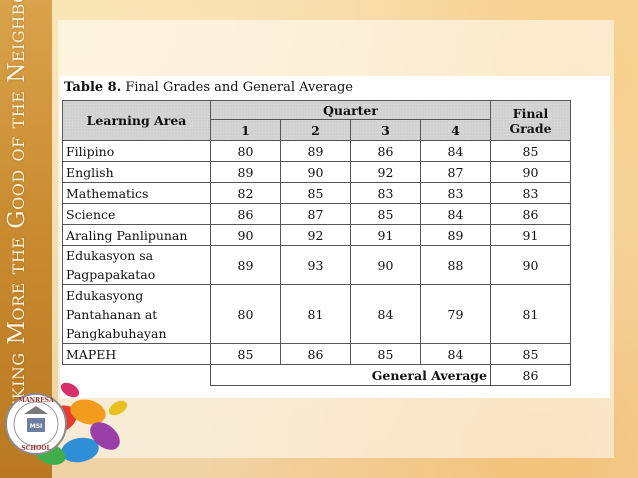  I want to click on q2-cell: 86, so click(315, 354).